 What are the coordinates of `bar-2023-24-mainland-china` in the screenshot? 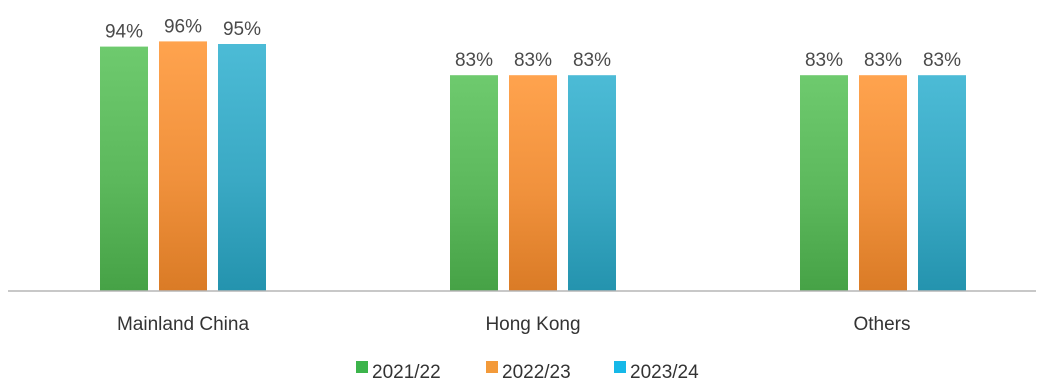 It's located at (242, 167).